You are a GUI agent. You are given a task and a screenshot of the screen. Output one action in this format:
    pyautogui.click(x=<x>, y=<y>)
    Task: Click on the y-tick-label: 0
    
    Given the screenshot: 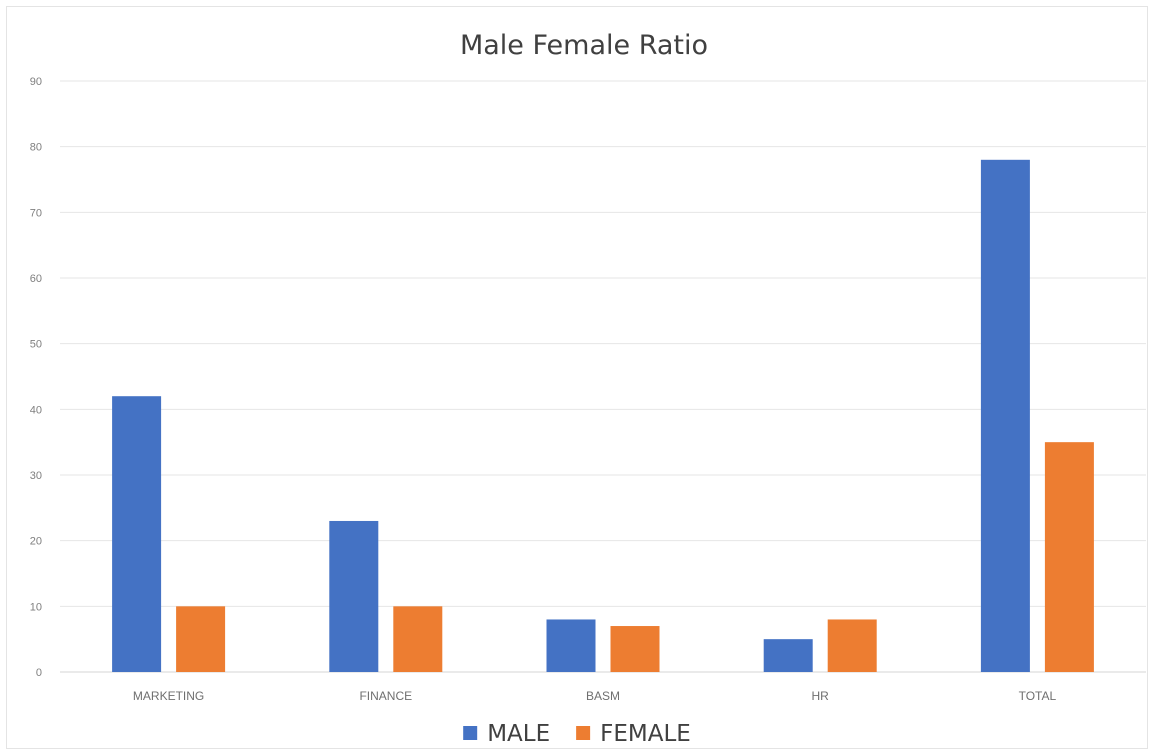 What is the action you would take?
    pyautogui.click(x=39, y=673)
    